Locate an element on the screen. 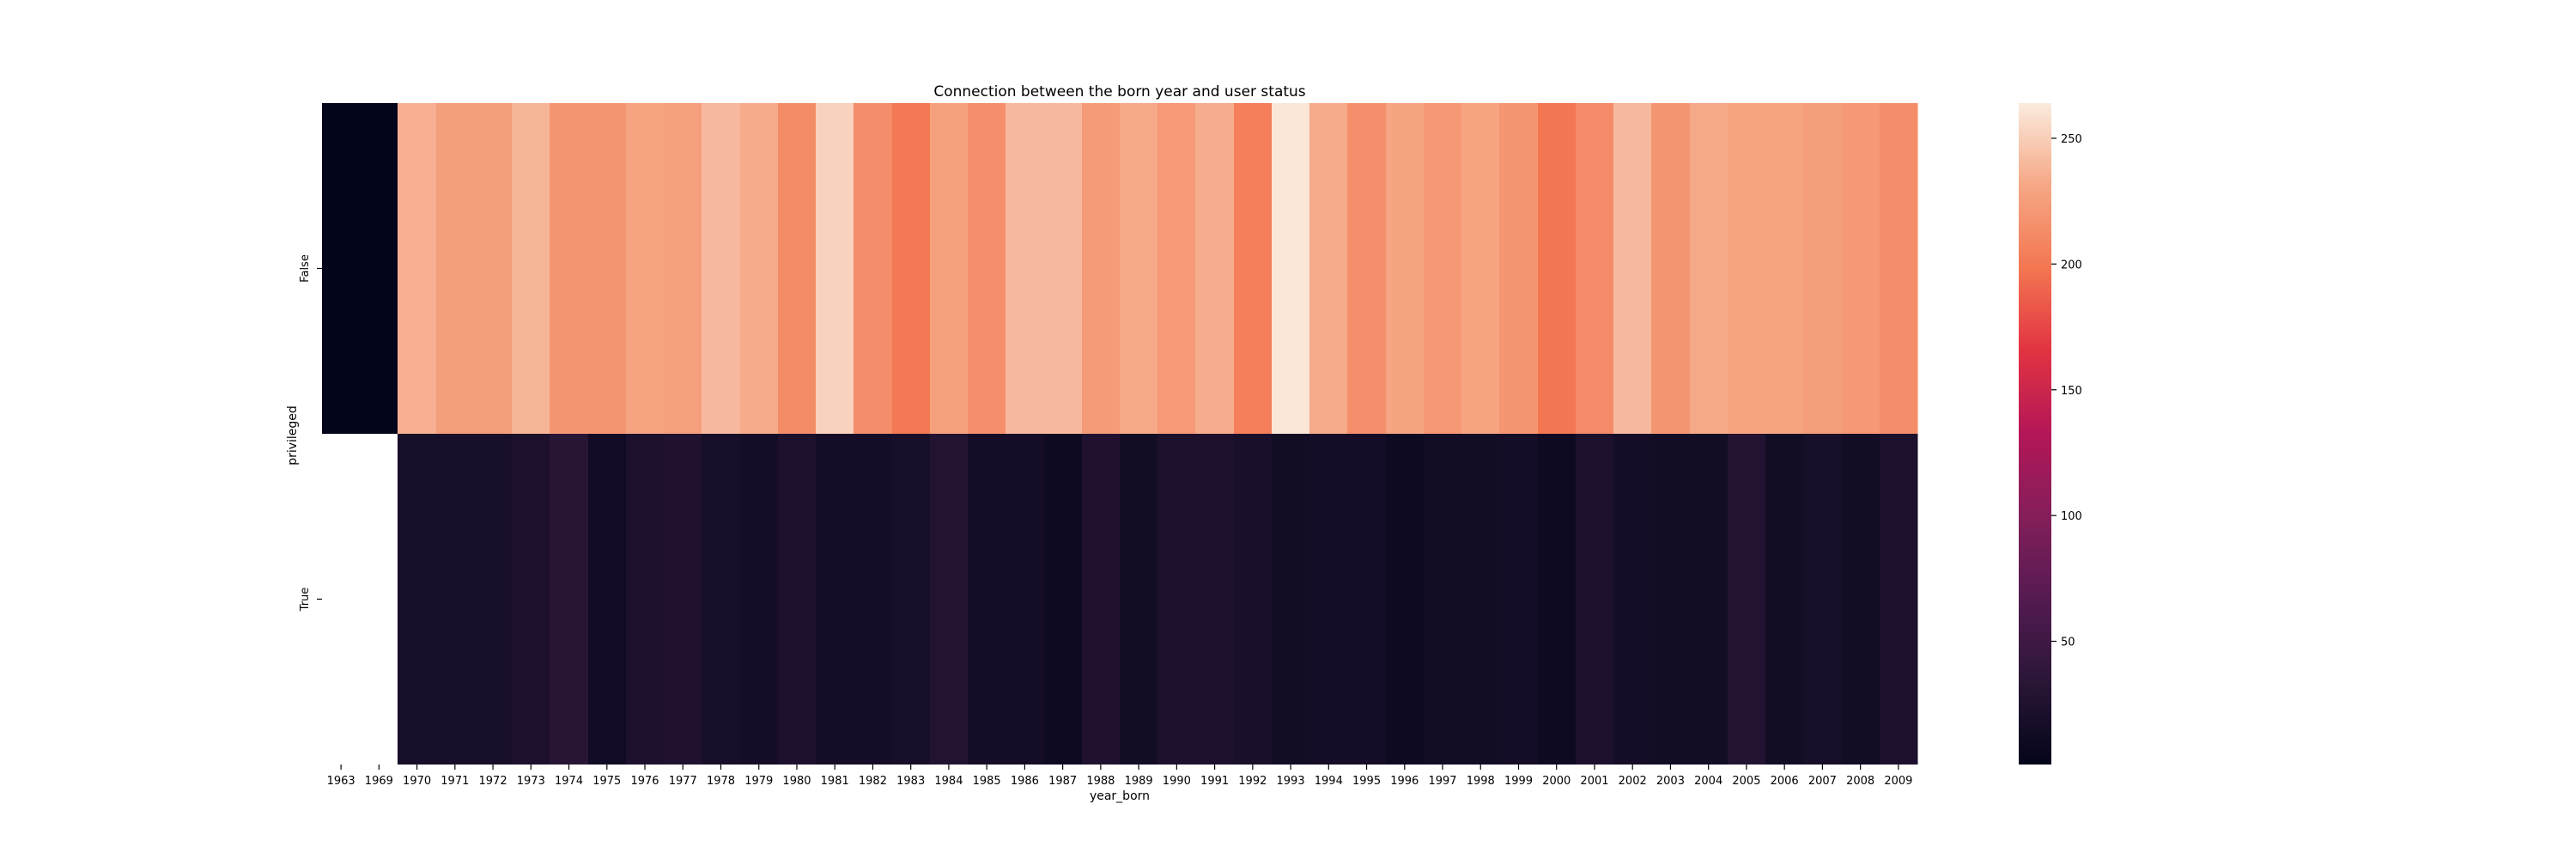 This screenshot has width=2576, height=859. x-tick-label: 1985 is located at coordinates (987, 781).